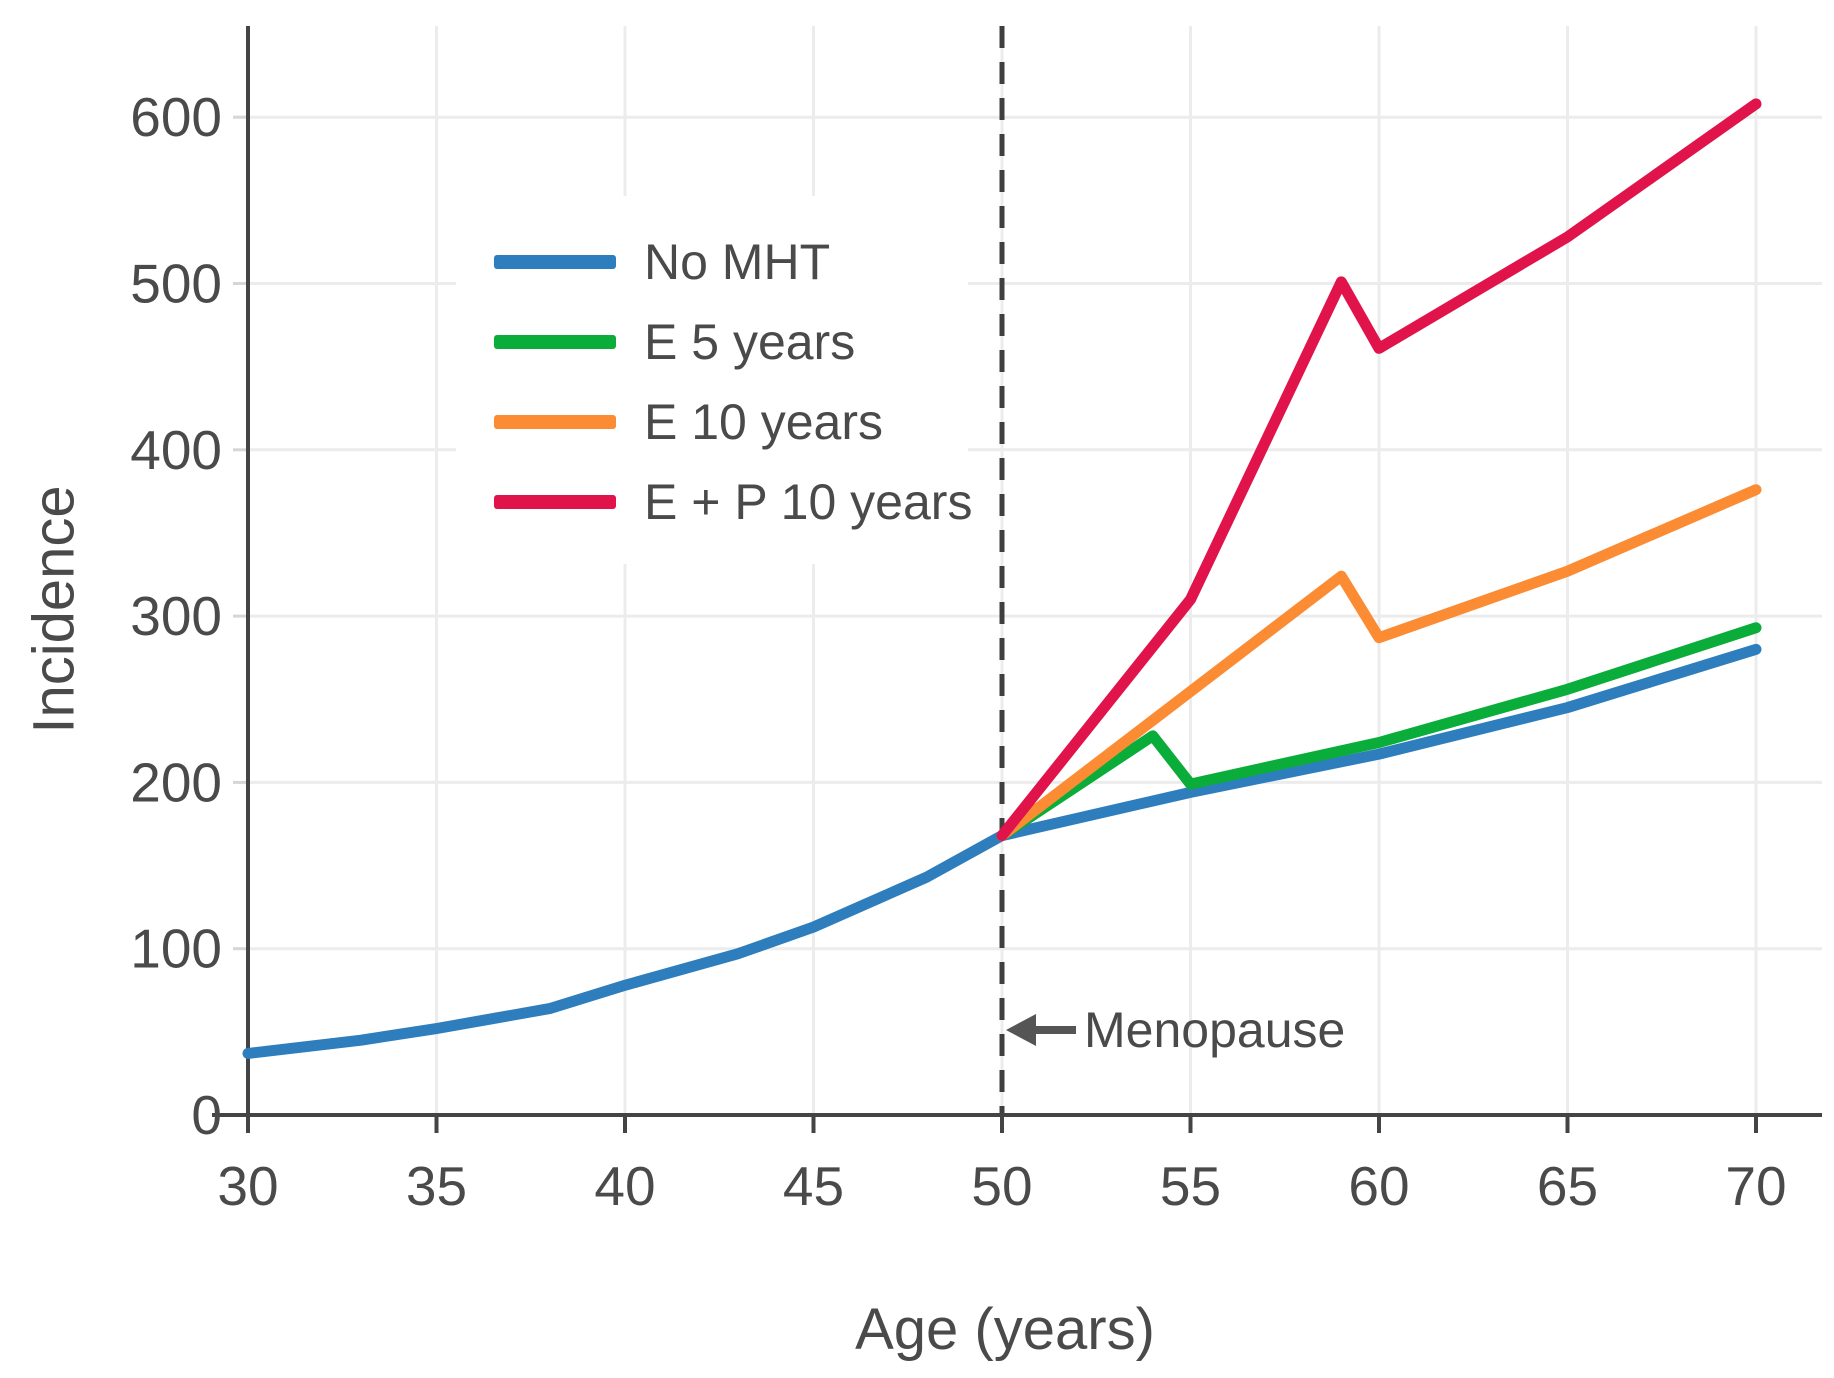 This screenshot has height=1378, width=1834. Describe the element at coordinates (1378, 1186) in the screenshot. I see `svg-text: 60` at that location.